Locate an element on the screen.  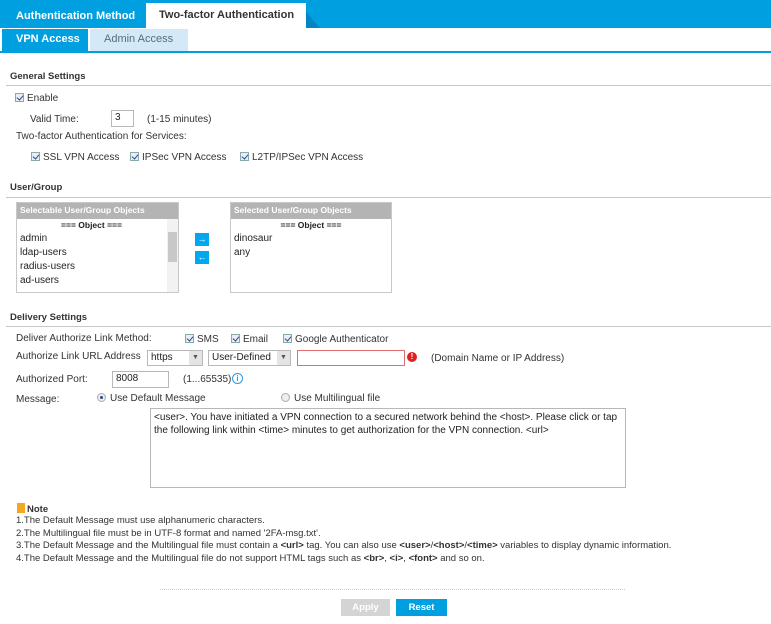
footer-divider is located at coordinates (392, 589).